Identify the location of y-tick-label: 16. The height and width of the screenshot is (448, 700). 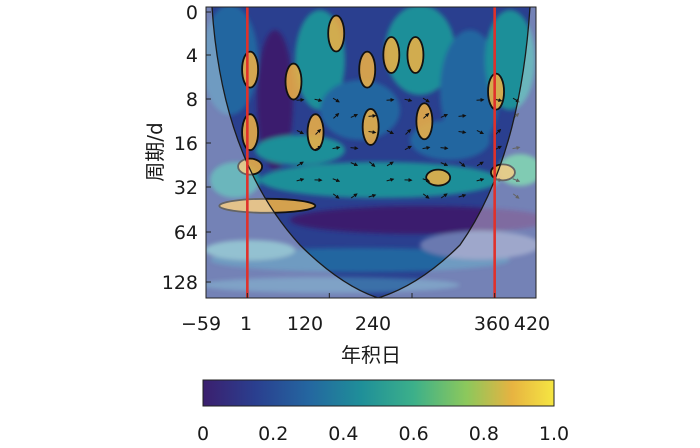
(186, 144).